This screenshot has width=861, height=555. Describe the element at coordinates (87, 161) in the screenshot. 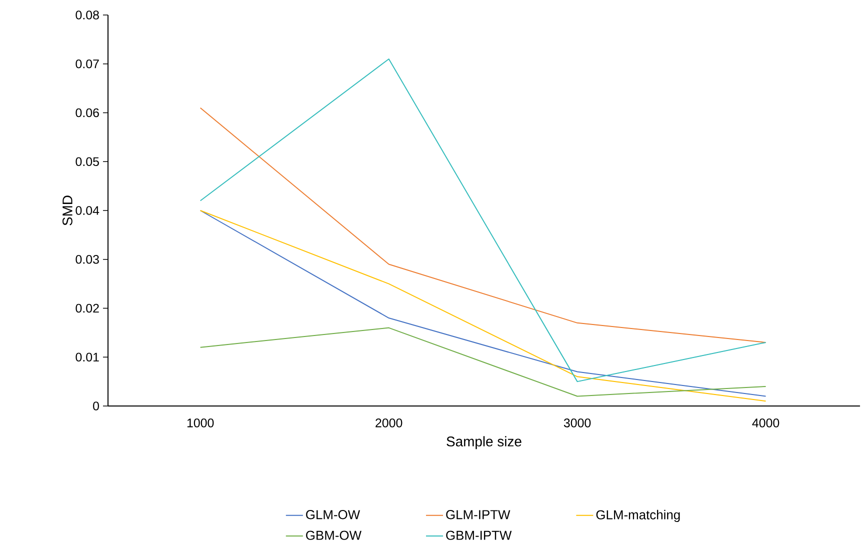

I see `y-tick-label: 0.05` at that location.